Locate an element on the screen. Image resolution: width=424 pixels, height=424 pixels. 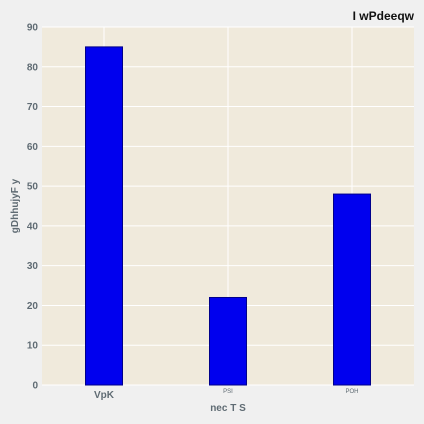
x-axis-title: nec T S is located at coordinates (228, 408).